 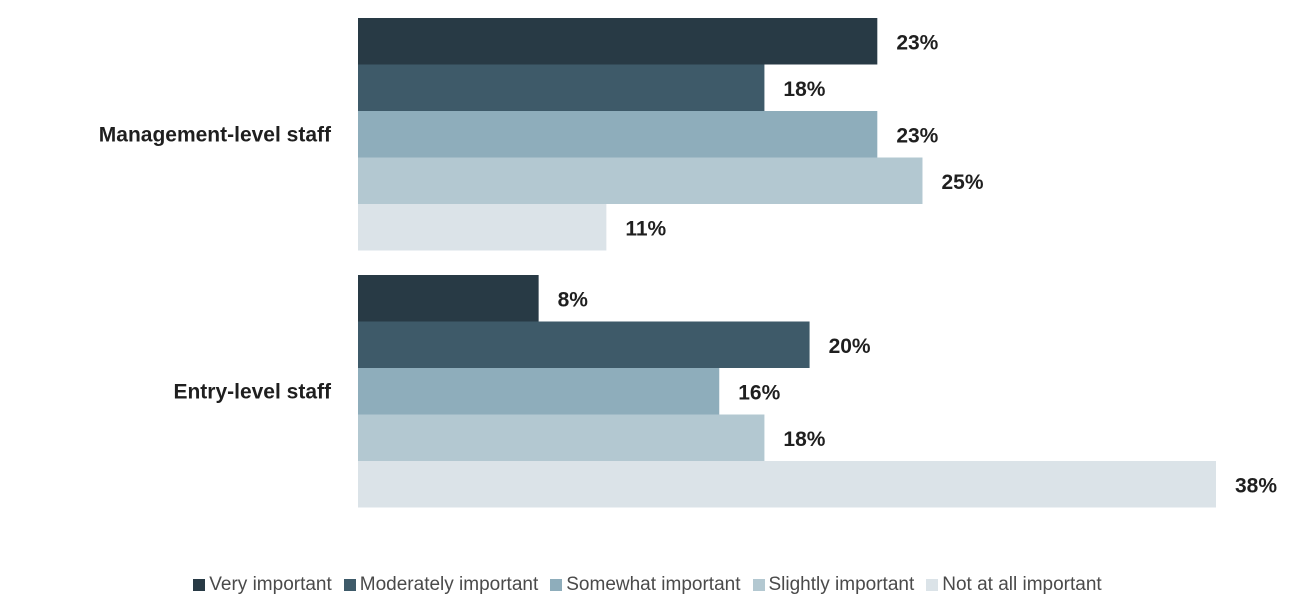 I want to click on data-label: 8%, so click(x=573, y=299).